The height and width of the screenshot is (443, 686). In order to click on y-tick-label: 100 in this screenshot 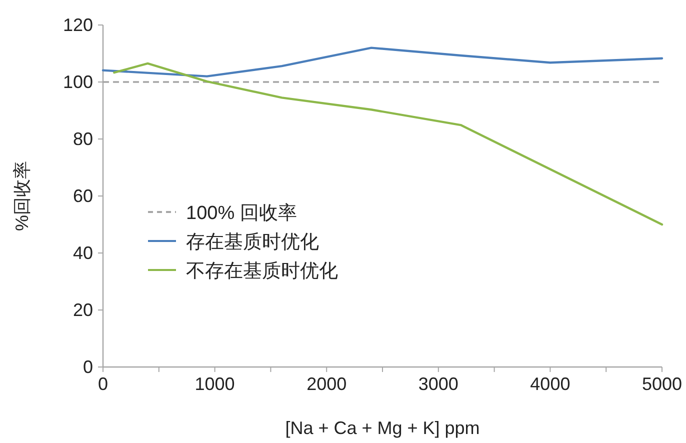, I will do `click(77, 82)`.